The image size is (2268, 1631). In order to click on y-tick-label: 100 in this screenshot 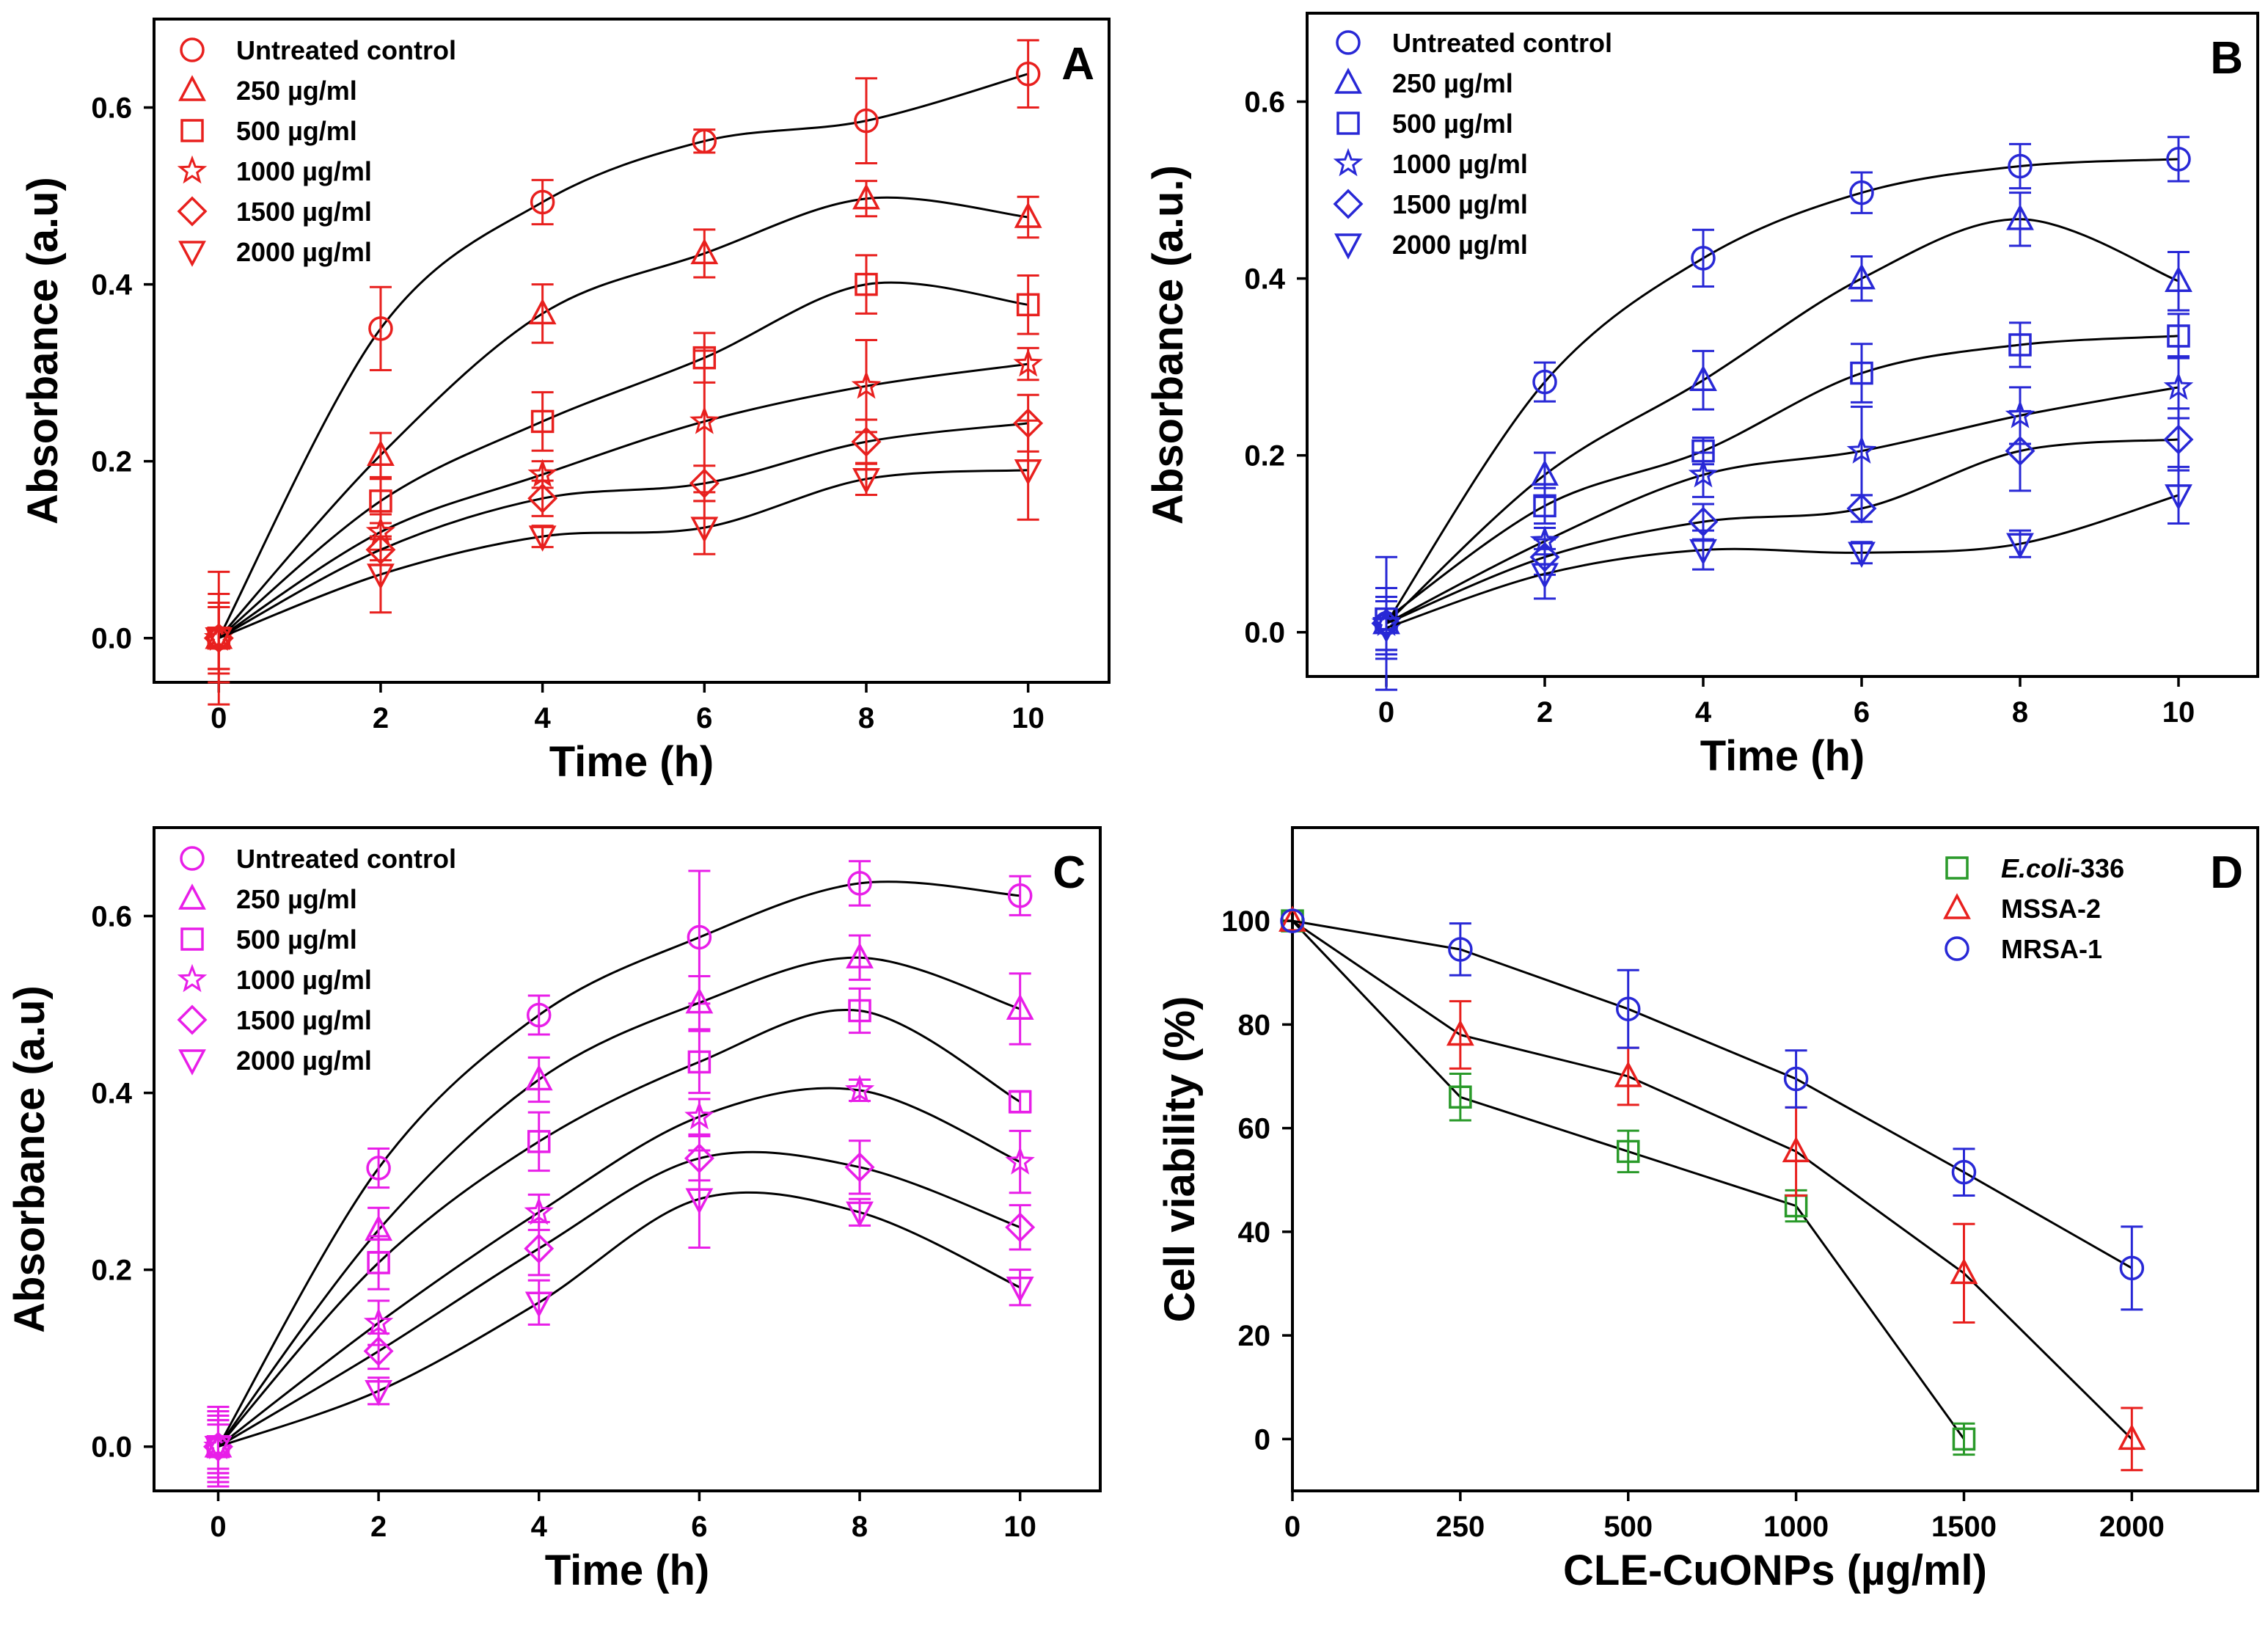, I will do `click(1246, 922)`.